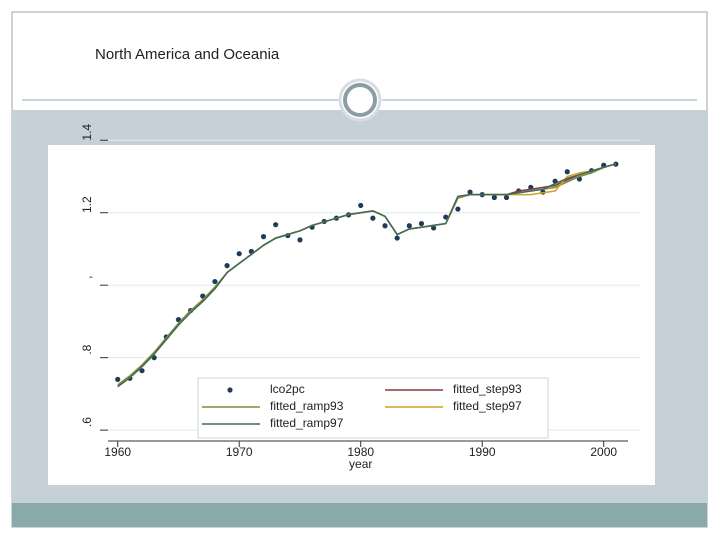 The width and height of the screenshot is (720, 545). Describe the element at coordinates (487, 406) in the screenshot. I see `legend-label: fitted_step97` at that location.